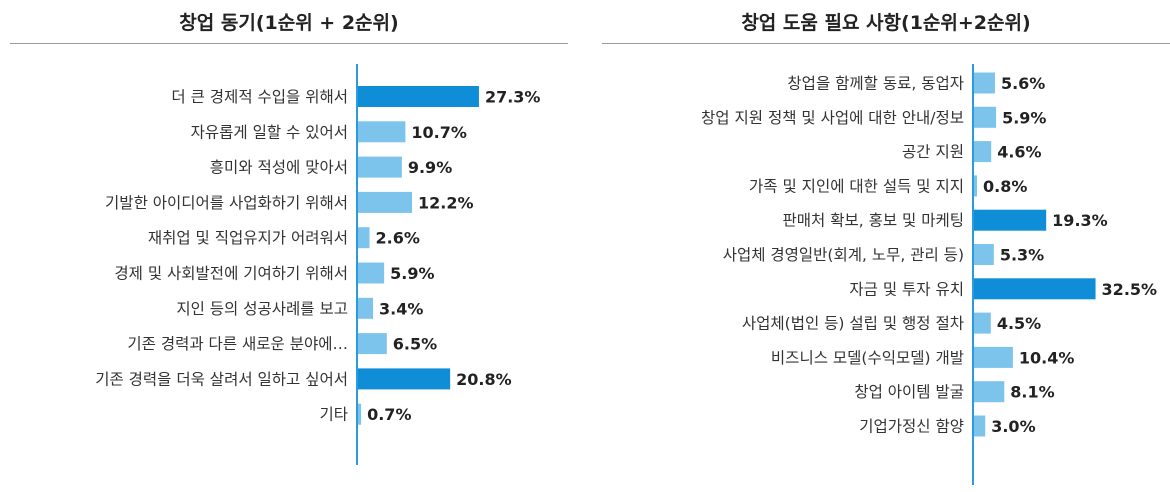  What do you see at coordinates (1032, 392) in the screenshot?
I see `value-label: 8.1%` at bounding box center [1032, 392].